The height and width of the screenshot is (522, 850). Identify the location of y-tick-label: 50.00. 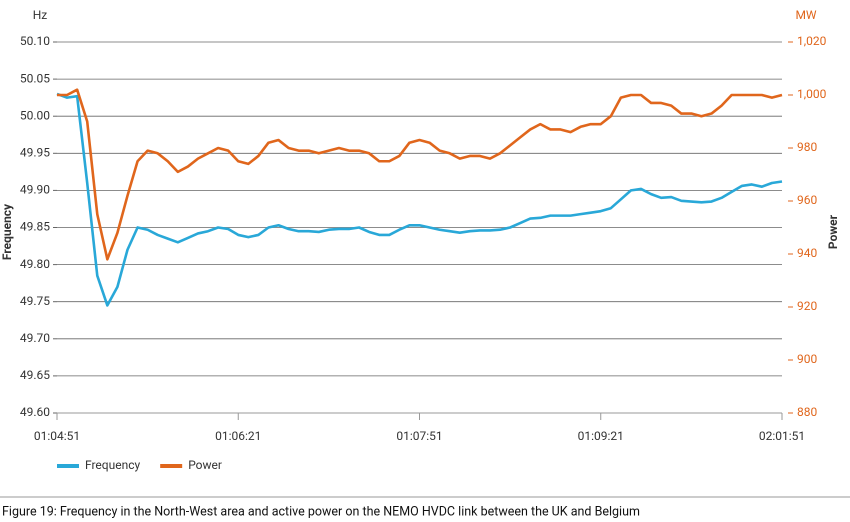
(35, 115).